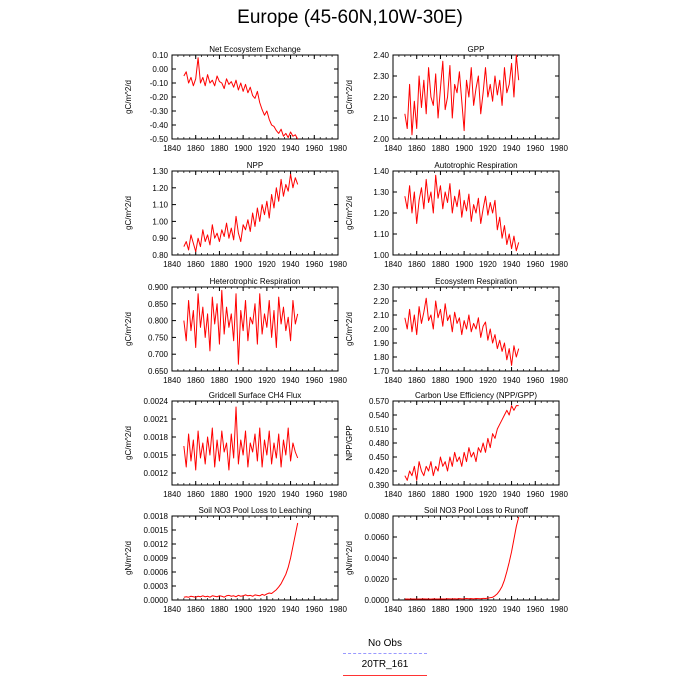 The height and width of the screenshot is (700, 700). I want to click on panel-title: Gridcell Surface CH4 Flux, so click(255, 395).